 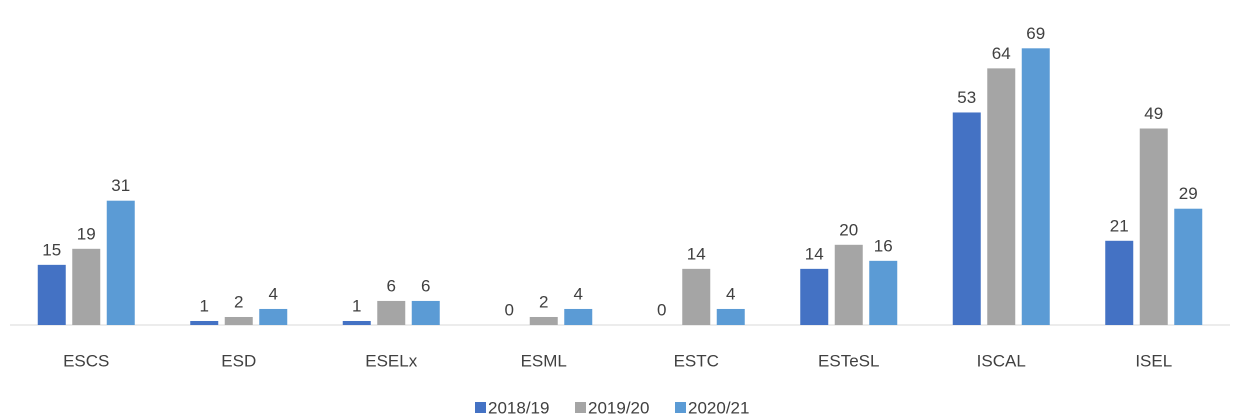 What do you see at coordinates (51, 249) in the screenshot?
I see `data-label: 15` at bounding box center [51, 249].